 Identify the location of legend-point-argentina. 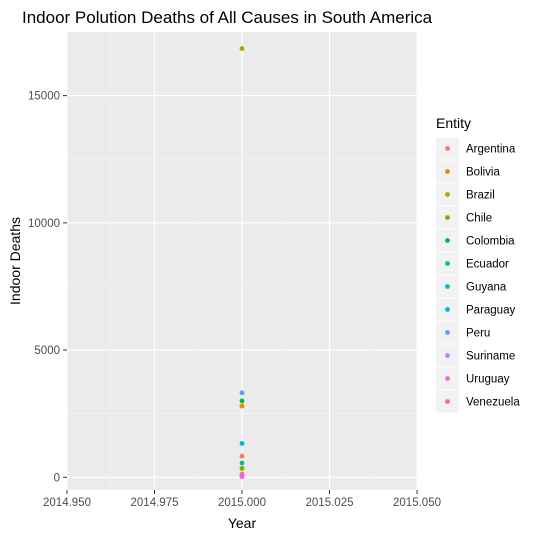
(447, 148).